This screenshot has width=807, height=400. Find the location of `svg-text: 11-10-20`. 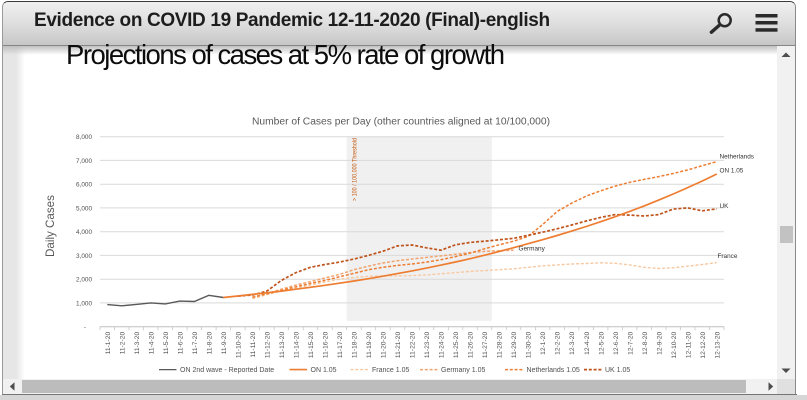

svg-text: 11-10-20 is located at coordinates (239, 345).